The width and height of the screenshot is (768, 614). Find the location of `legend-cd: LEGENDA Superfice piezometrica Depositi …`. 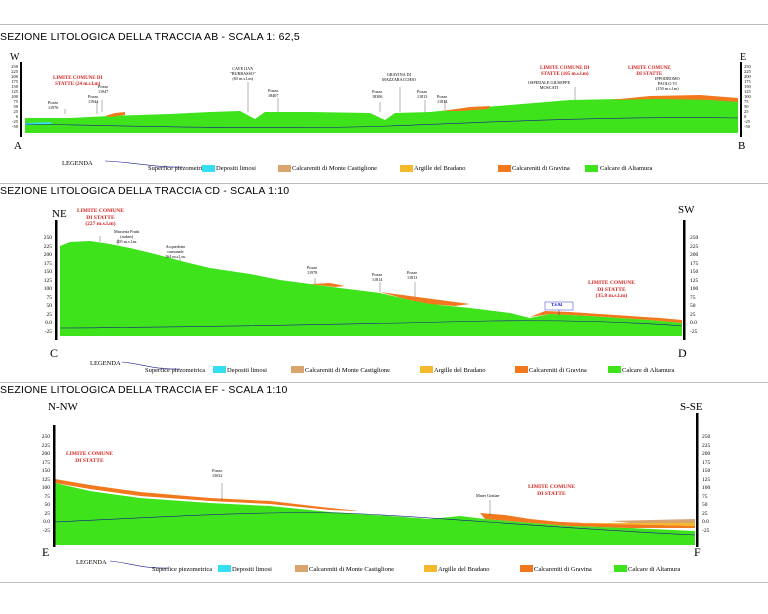

legend-cd: LEGENDA Superfice piezometrica Depositi … is located at coordinates (380, 366).